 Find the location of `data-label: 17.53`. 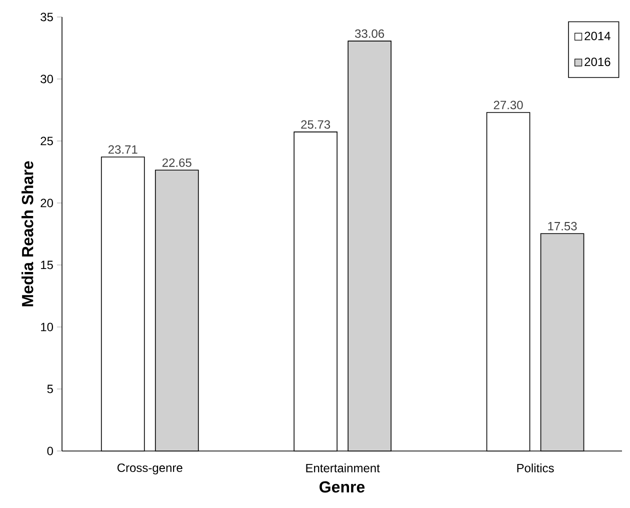

data-label: 17.53 is located at coordinates (562, 226).